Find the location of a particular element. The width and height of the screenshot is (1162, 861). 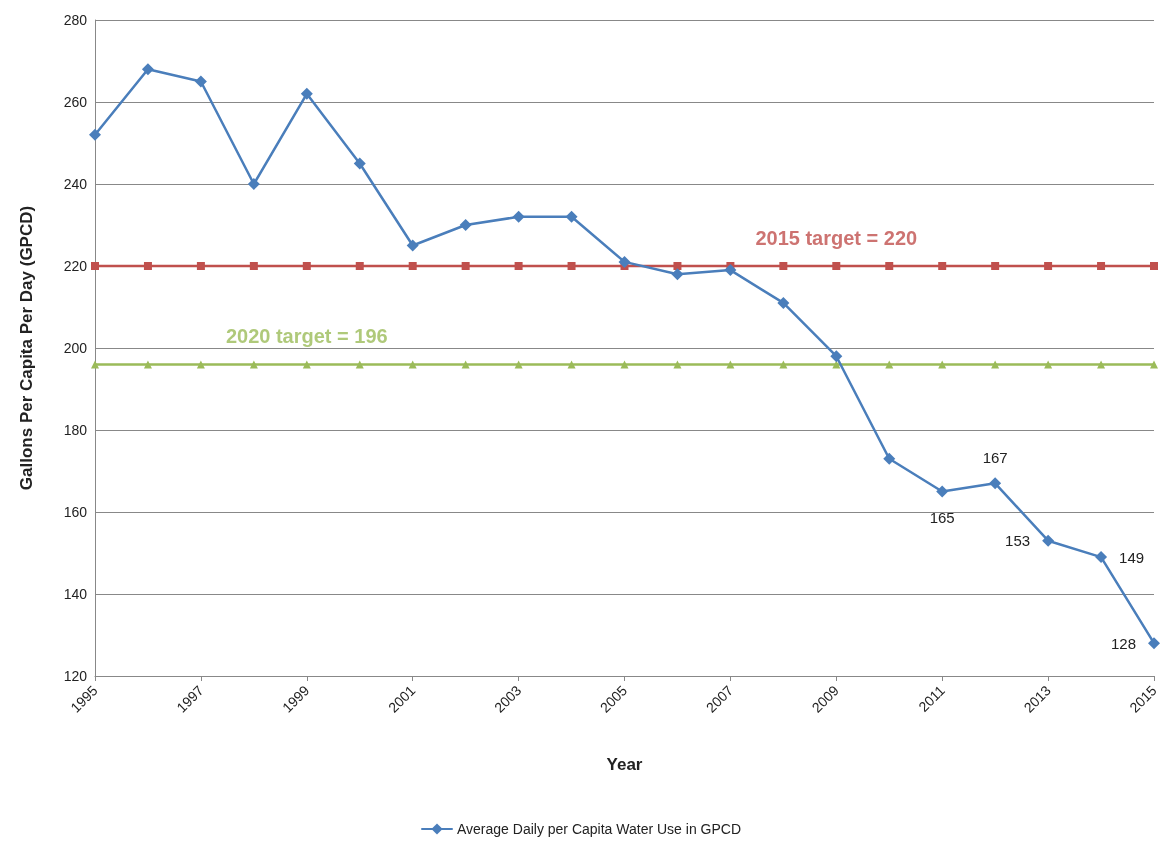

y-tick-label: 180 is located at coordinates (75, 430).